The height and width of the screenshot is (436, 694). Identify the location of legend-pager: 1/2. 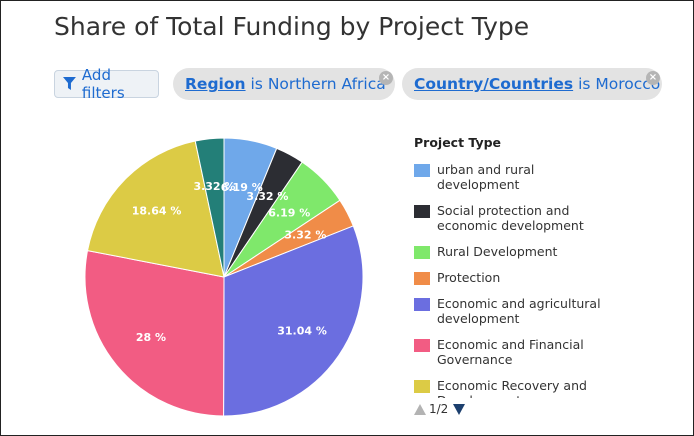
(440, 409).